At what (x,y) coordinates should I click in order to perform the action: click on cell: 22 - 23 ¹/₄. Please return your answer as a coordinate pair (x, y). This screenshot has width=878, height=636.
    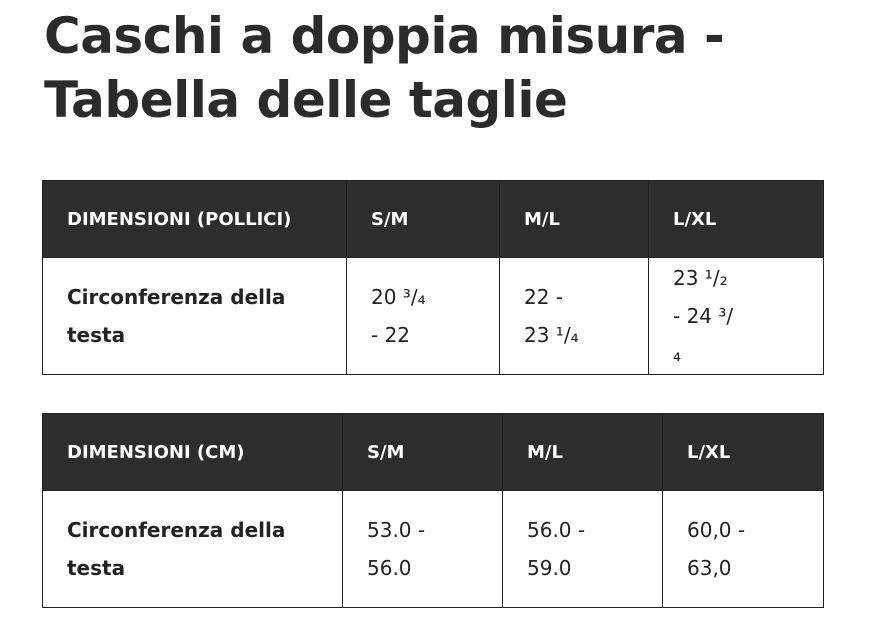
    Looking at the image, I should click on (574, 316).